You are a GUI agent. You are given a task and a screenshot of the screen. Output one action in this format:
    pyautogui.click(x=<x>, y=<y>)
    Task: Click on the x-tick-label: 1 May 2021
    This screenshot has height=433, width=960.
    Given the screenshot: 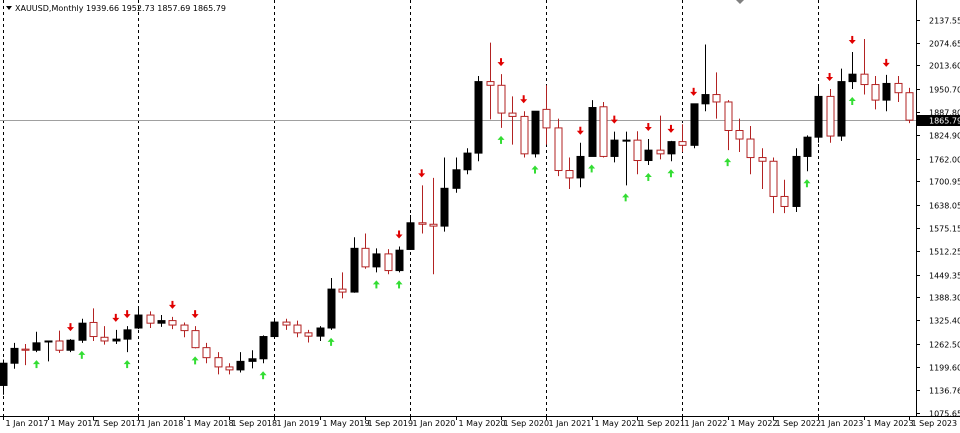 What is the action you would take?
    pyautogui.click(x=618, y=423)
    